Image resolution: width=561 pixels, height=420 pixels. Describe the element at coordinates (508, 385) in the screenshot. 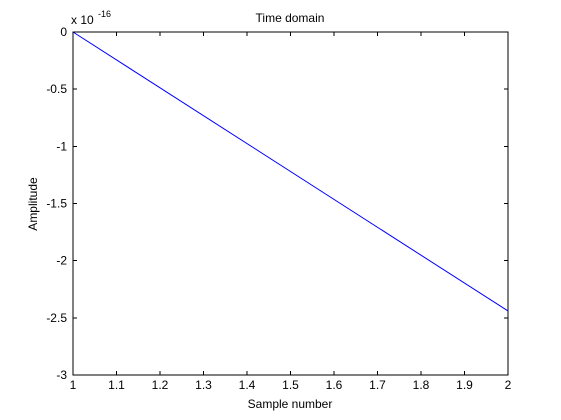

I see `x-tick-label: 2` at that location.